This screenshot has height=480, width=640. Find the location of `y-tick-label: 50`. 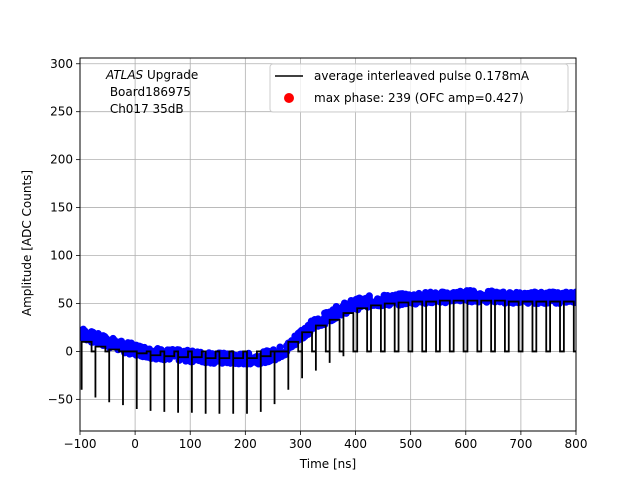

y-tick-label: 50 is located at coordinates (65, 303).